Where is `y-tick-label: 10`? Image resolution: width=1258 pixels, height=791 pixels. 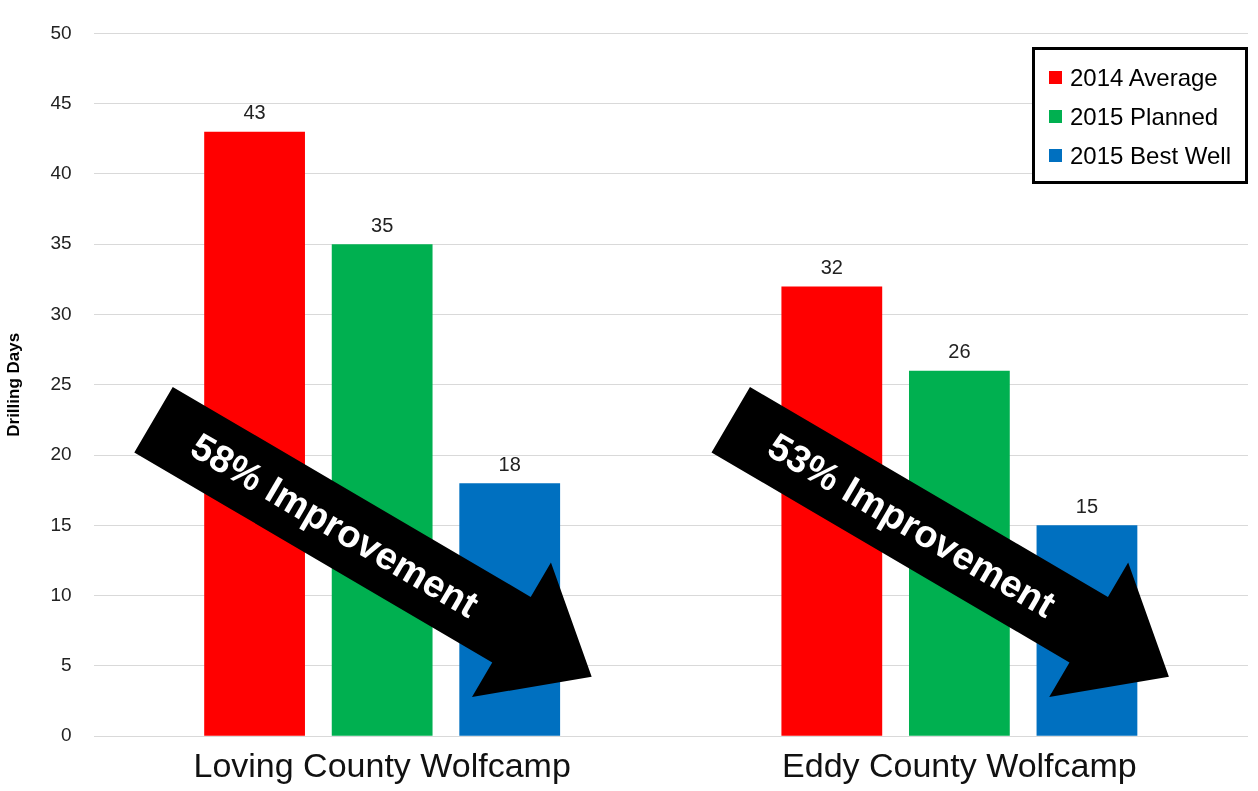
y-tick-label: 10 is located at coordinates (61, 594).